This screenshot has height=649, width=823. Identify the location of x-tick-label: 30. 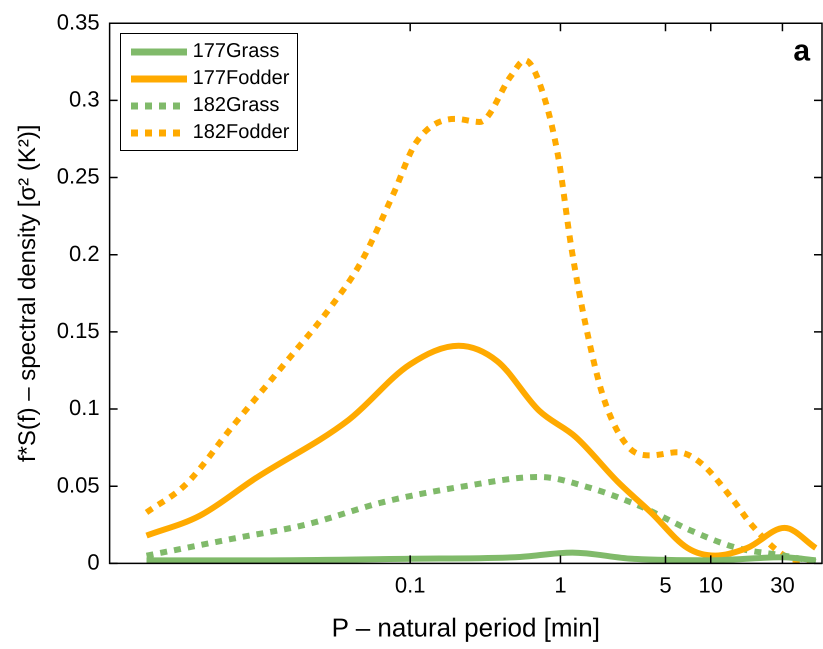
(782, 585).